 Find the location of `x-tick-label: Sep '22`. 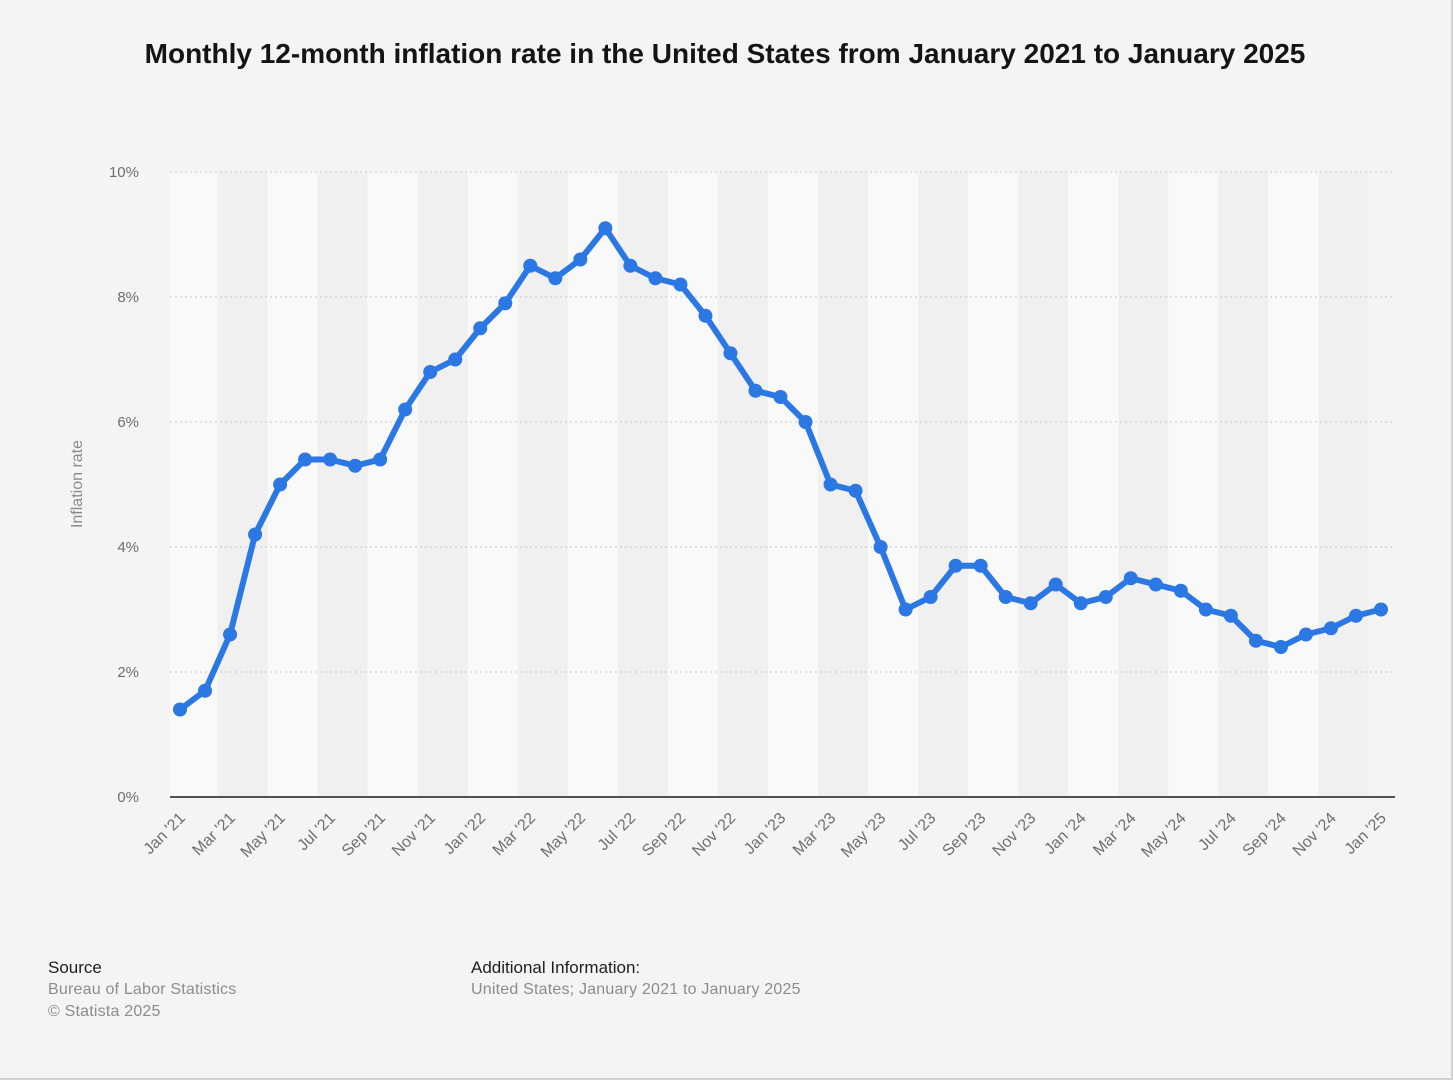

x-tick-label: Sep '22 is located at coordinates (664, 835).